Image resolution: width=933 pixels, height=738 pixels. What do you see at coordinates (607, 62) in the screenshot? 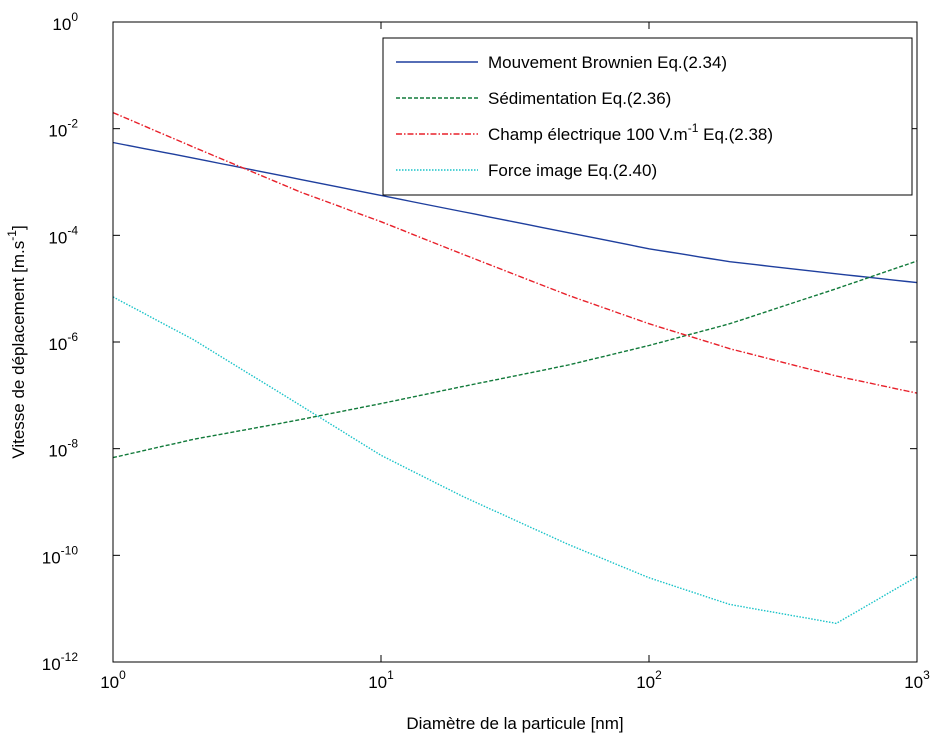
I see `legend-label-1: Mouvement Brownien Eq.(2.34)` at bounding box center [607, 62].